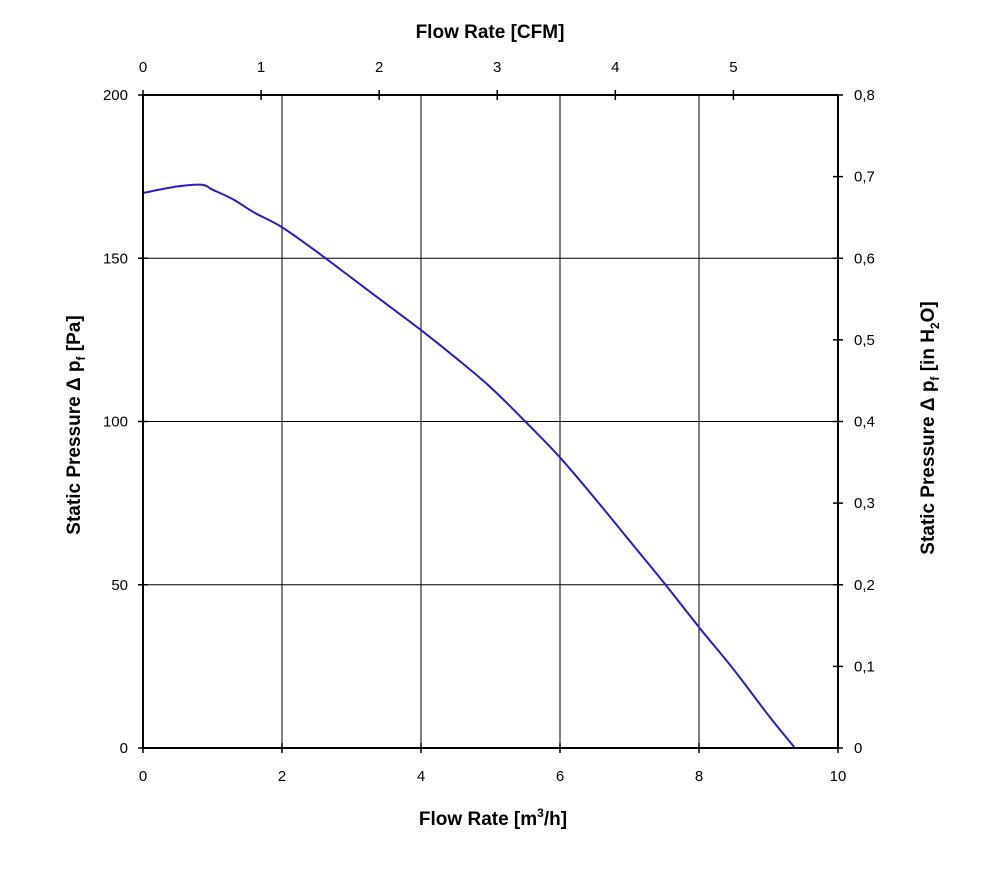  I want to click on bottom-tick-label-0: 0, so click(143, 776).